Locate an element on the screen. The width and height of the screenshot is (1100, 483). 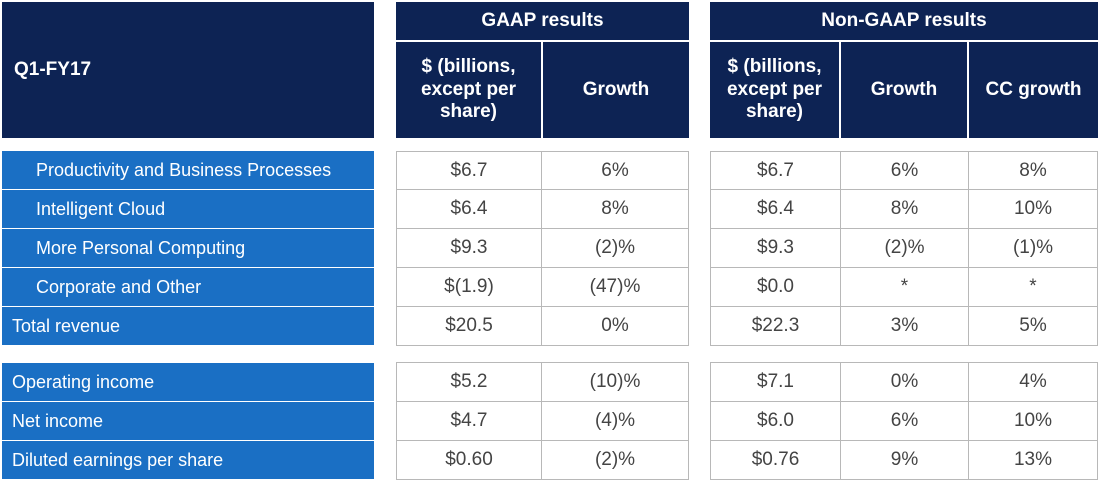
nongaap-value-cell: $6.4 is located at coordinates (775, 209).